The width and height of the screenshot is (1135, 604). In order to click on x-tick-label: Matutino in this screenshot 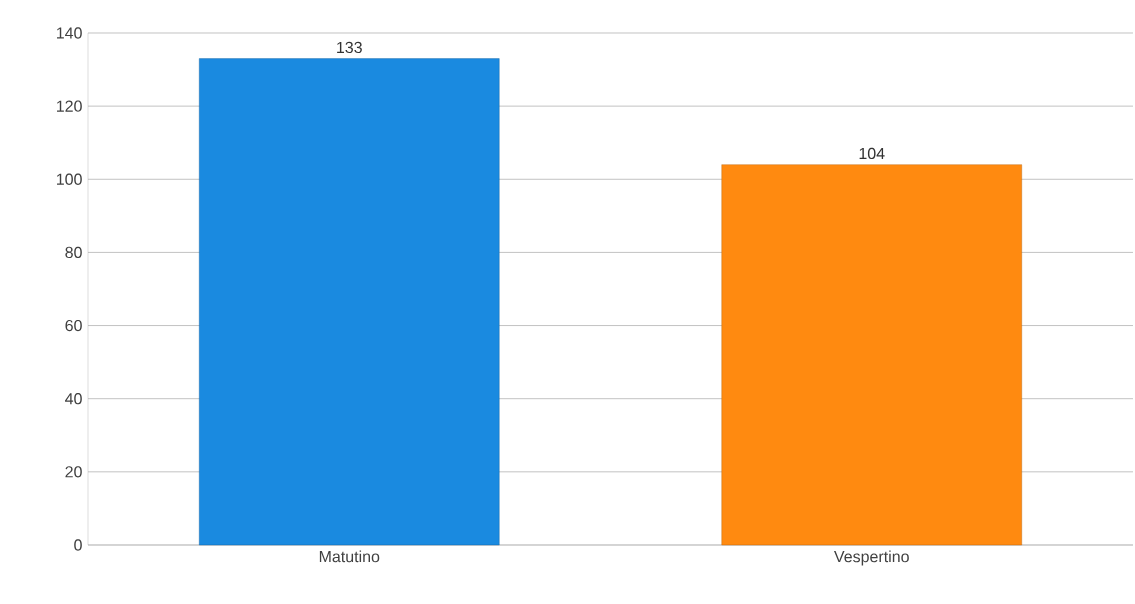, I will do `click(349, 556)`.